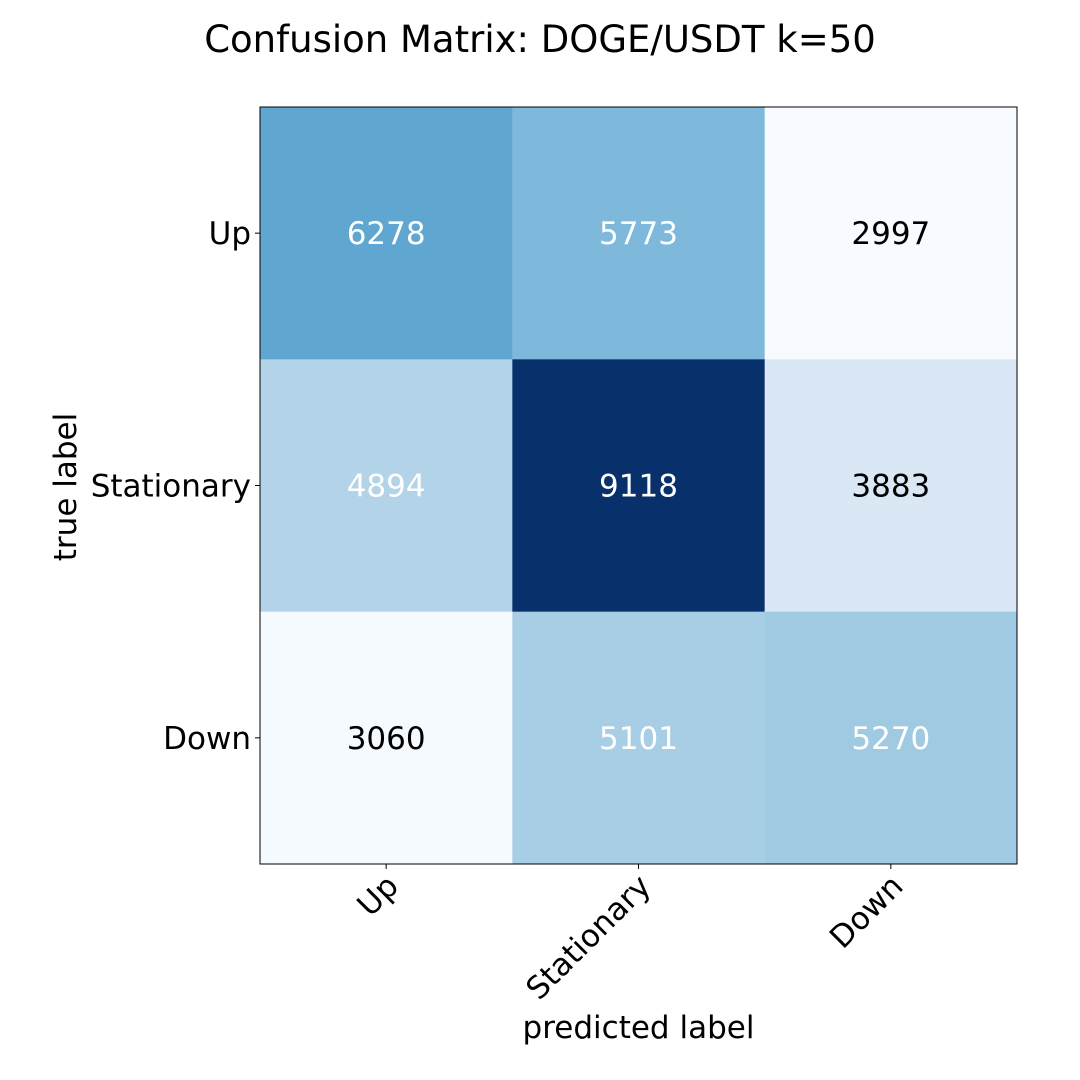  I want to click on heatmap-cell-r2-c2, so click(891, 738).